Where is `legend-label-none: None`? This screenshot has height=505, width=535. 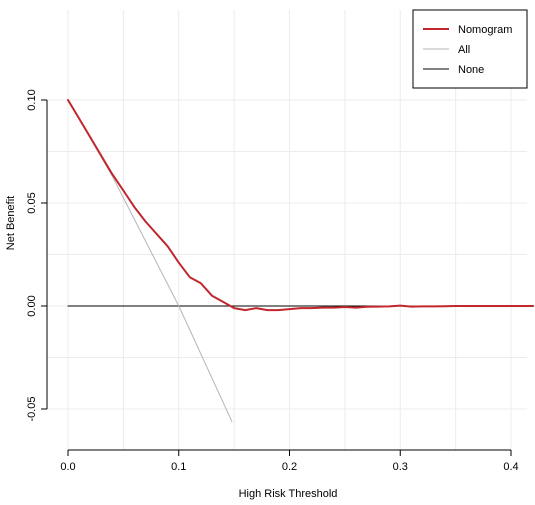
legend-label-none: None is located at coordinates (471, 70).